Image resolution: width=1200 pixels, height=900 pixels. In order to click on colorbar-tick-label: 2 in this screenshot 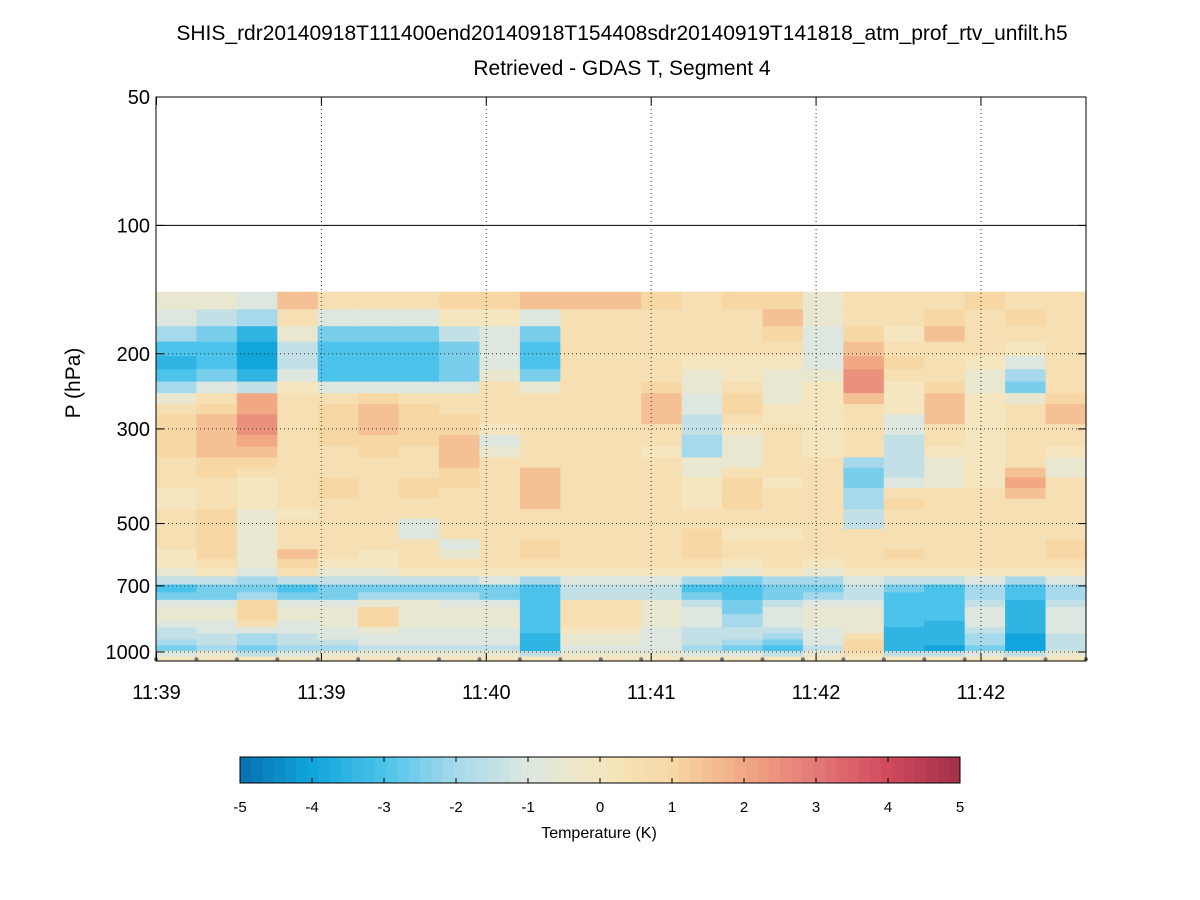, I will do `click(744, 807)`.